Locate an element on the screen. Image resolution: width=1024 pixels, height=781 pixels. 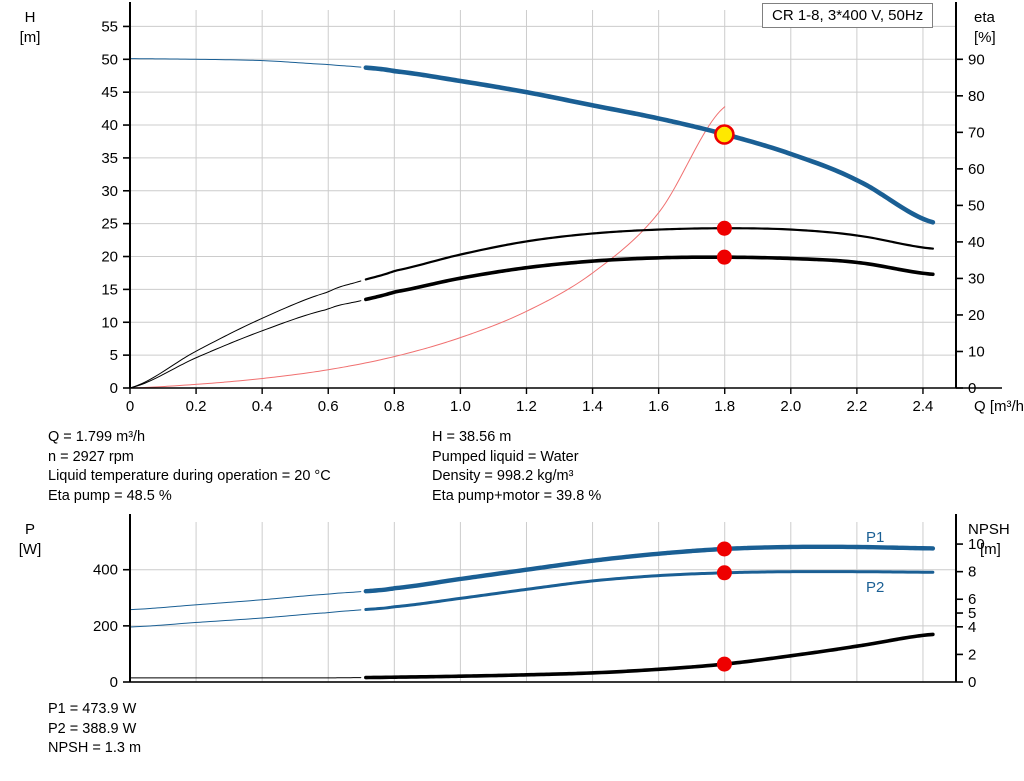
note-q: Q = 1.799 m³/h is located at coordinates (97, 437).